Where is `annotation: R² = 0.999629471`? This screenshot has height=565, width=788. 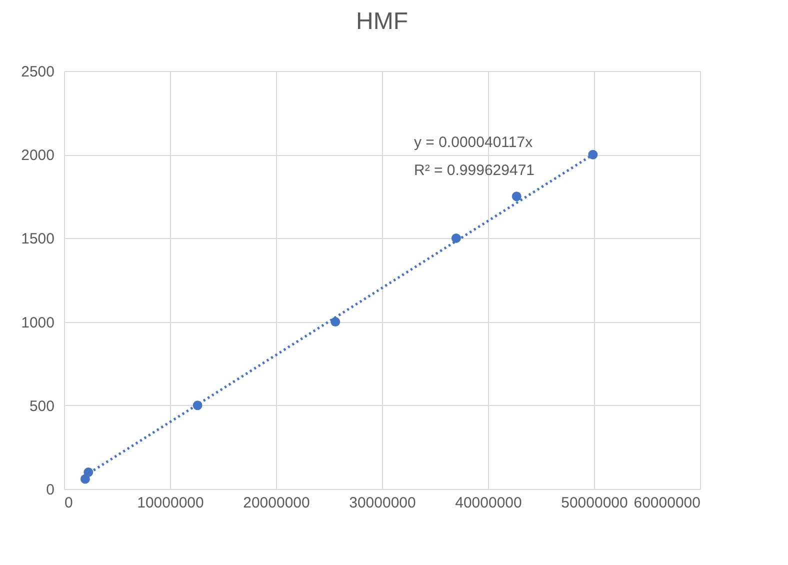
annotation: R² = 0.999629471 is located at coordinates (474, 170).